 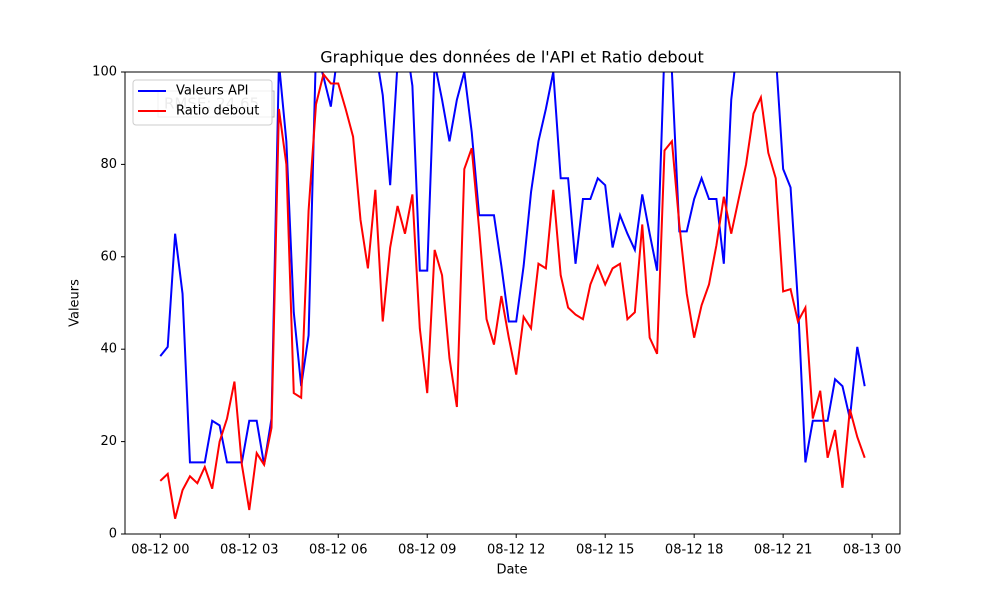 I want to click on y-axis-label: Valeurs, so click(x=75, y=303).